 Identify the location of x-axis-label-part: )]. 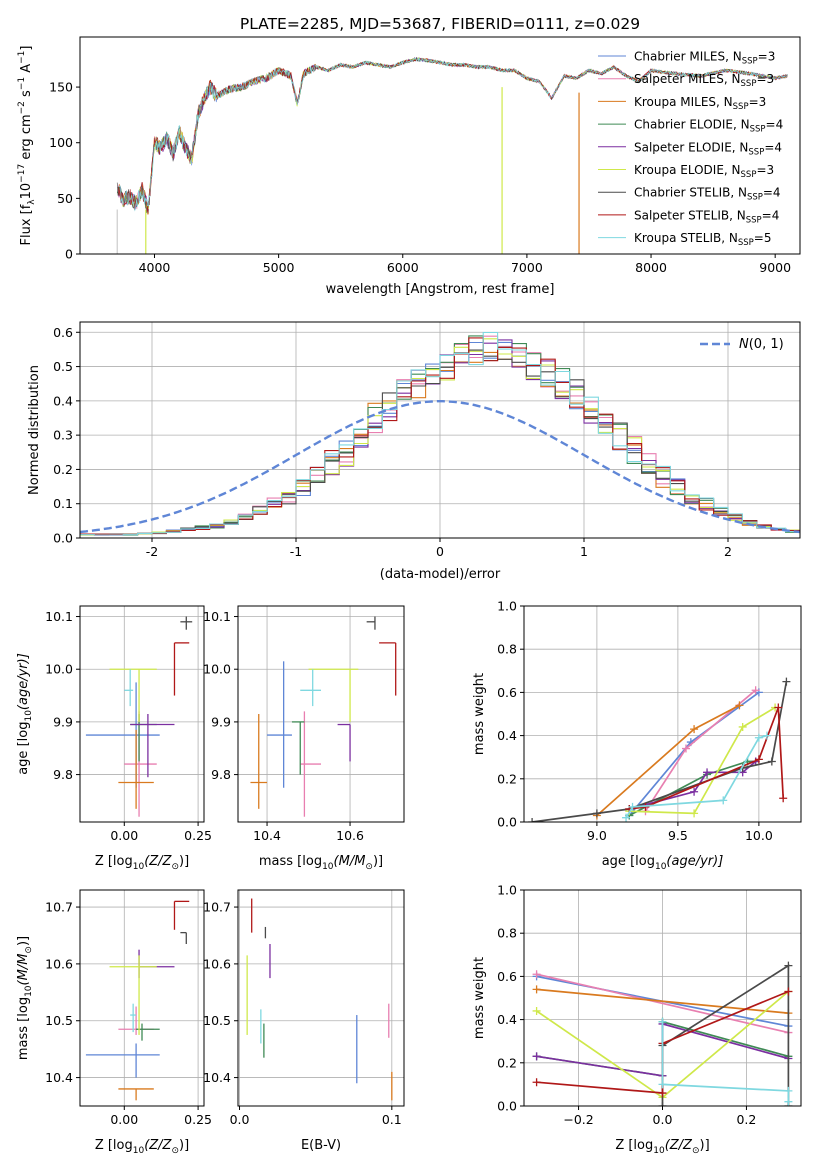
(705, 1145).